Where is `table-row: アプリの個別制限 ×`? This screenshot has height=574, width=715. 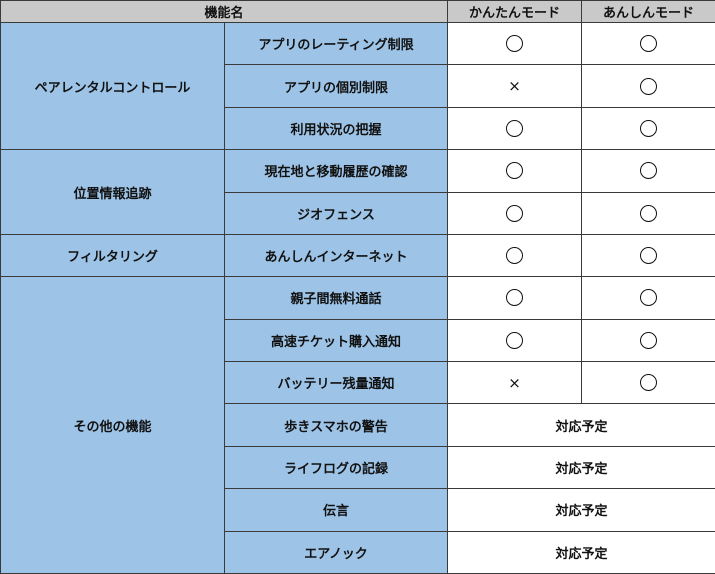
table-row: アプリの個別制限 × is located at coordinates (358, 86).